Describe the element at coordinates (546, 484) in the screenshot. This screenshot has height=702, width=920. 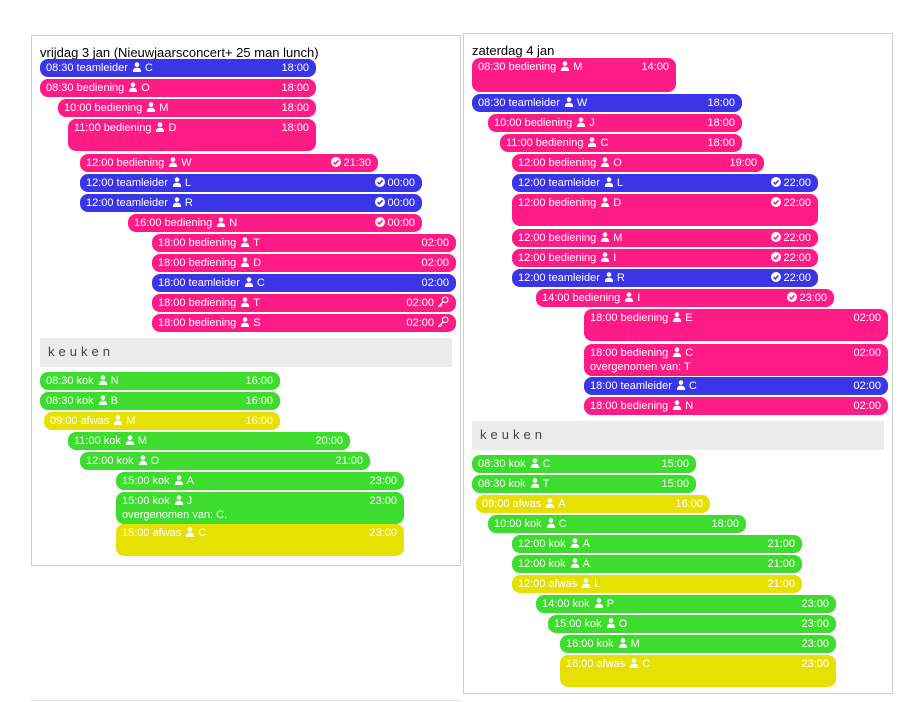
I see `person-name: T` at that location.